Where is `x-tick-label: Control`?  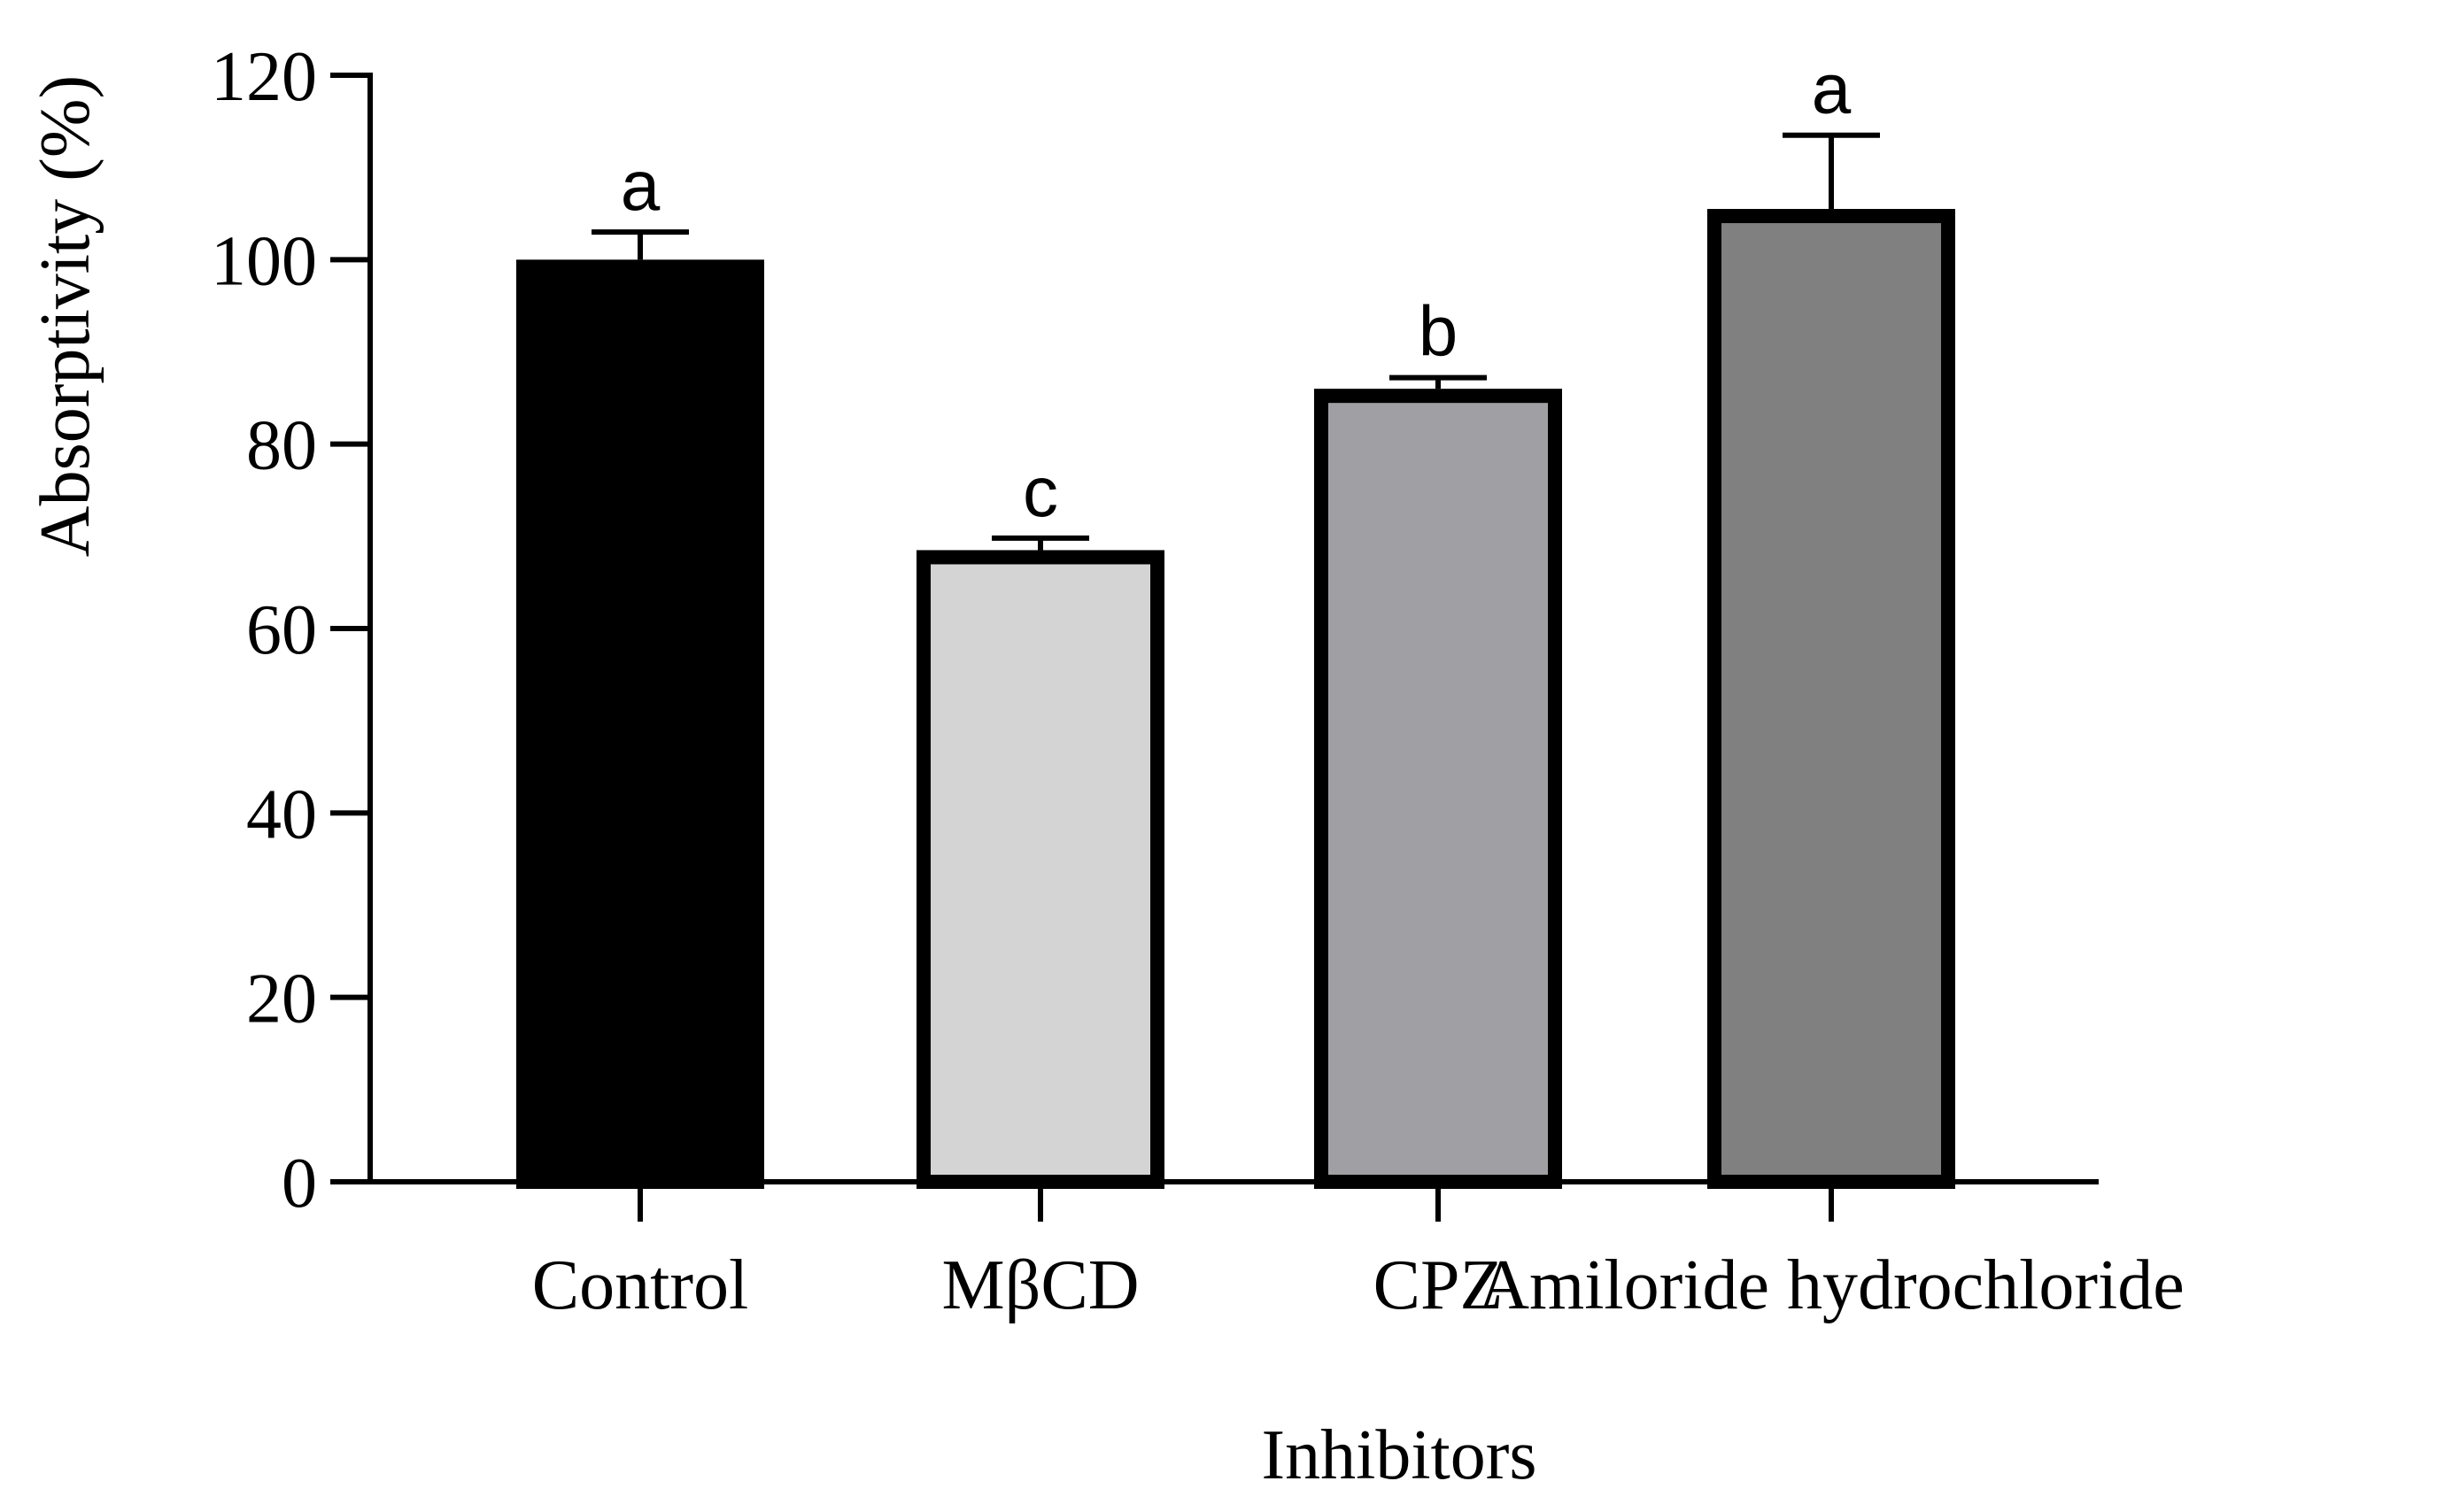 x-tick-label: Control is located at coordinates (640, 1285).